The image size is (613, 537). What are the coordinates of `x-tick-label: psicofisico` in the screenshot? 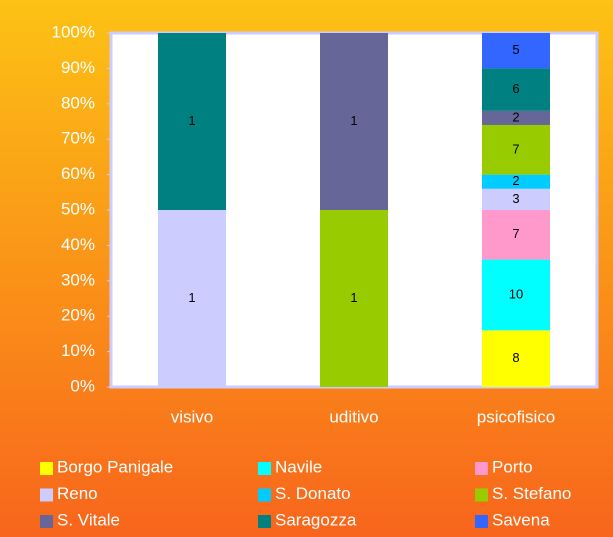 It's located at (516, 416).